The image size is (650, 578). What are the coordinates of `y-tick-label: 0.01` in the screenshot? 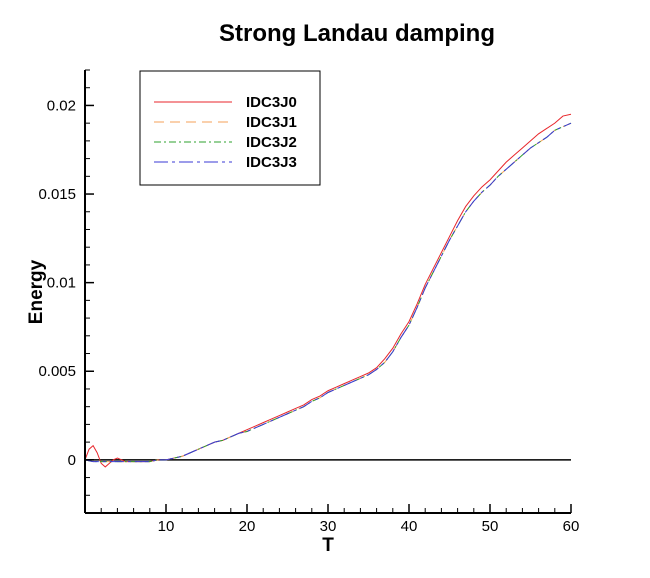 It's located at (61, 283).